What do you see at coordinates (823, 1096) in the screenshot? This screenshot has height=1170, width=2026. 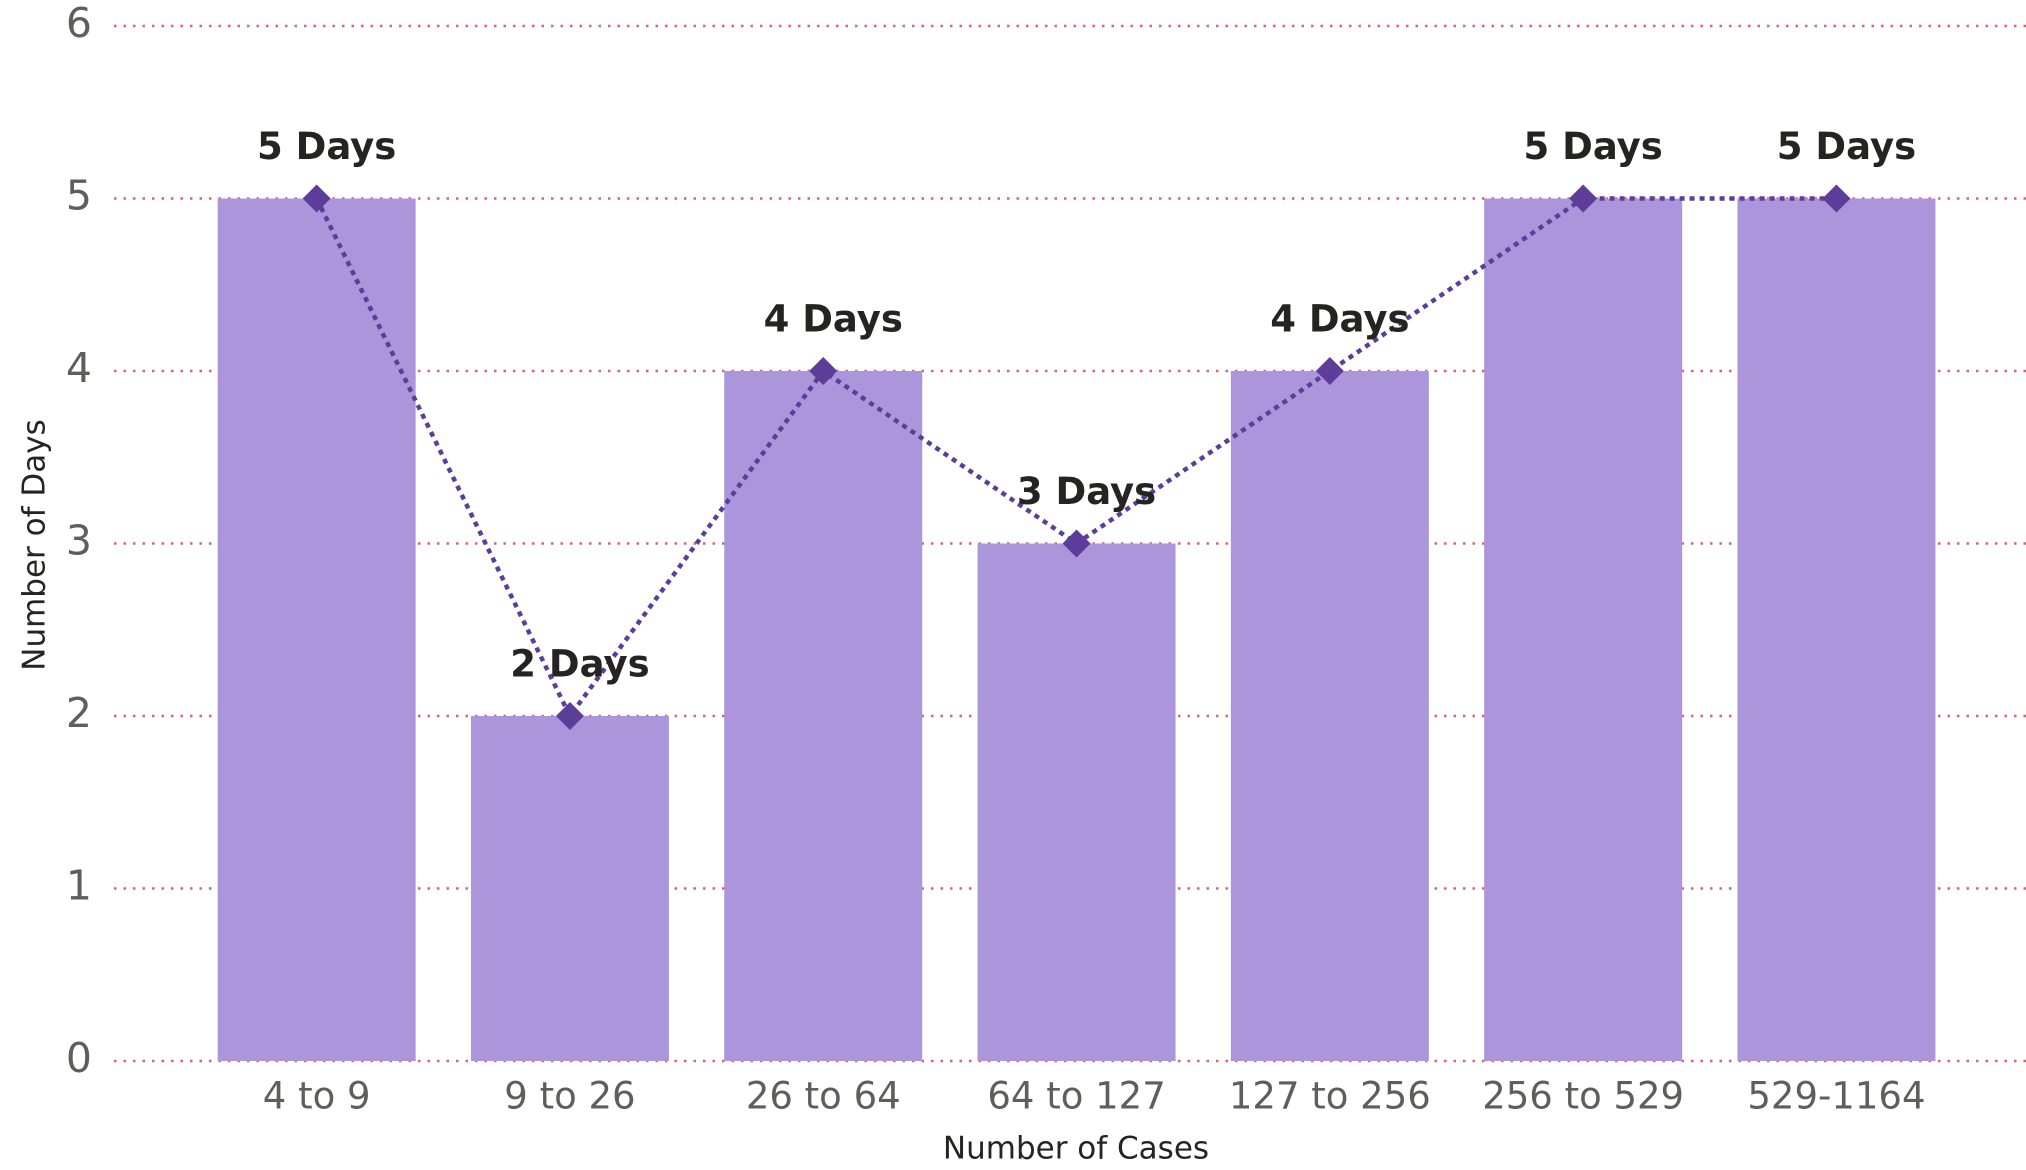 I see `x-tick-label: 26 to 64` at bounding box center [823, 1096].